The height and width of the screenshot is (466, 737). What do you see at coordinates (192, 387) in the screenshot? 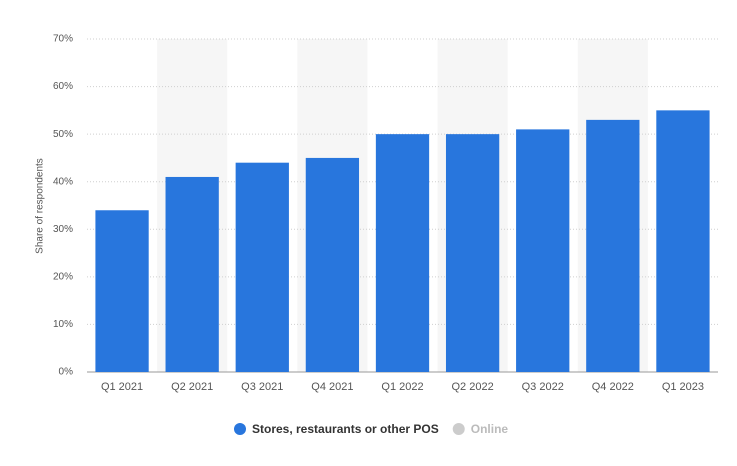
I see `x-tick-label: Q2 2021` at bounding box center [192, 387].